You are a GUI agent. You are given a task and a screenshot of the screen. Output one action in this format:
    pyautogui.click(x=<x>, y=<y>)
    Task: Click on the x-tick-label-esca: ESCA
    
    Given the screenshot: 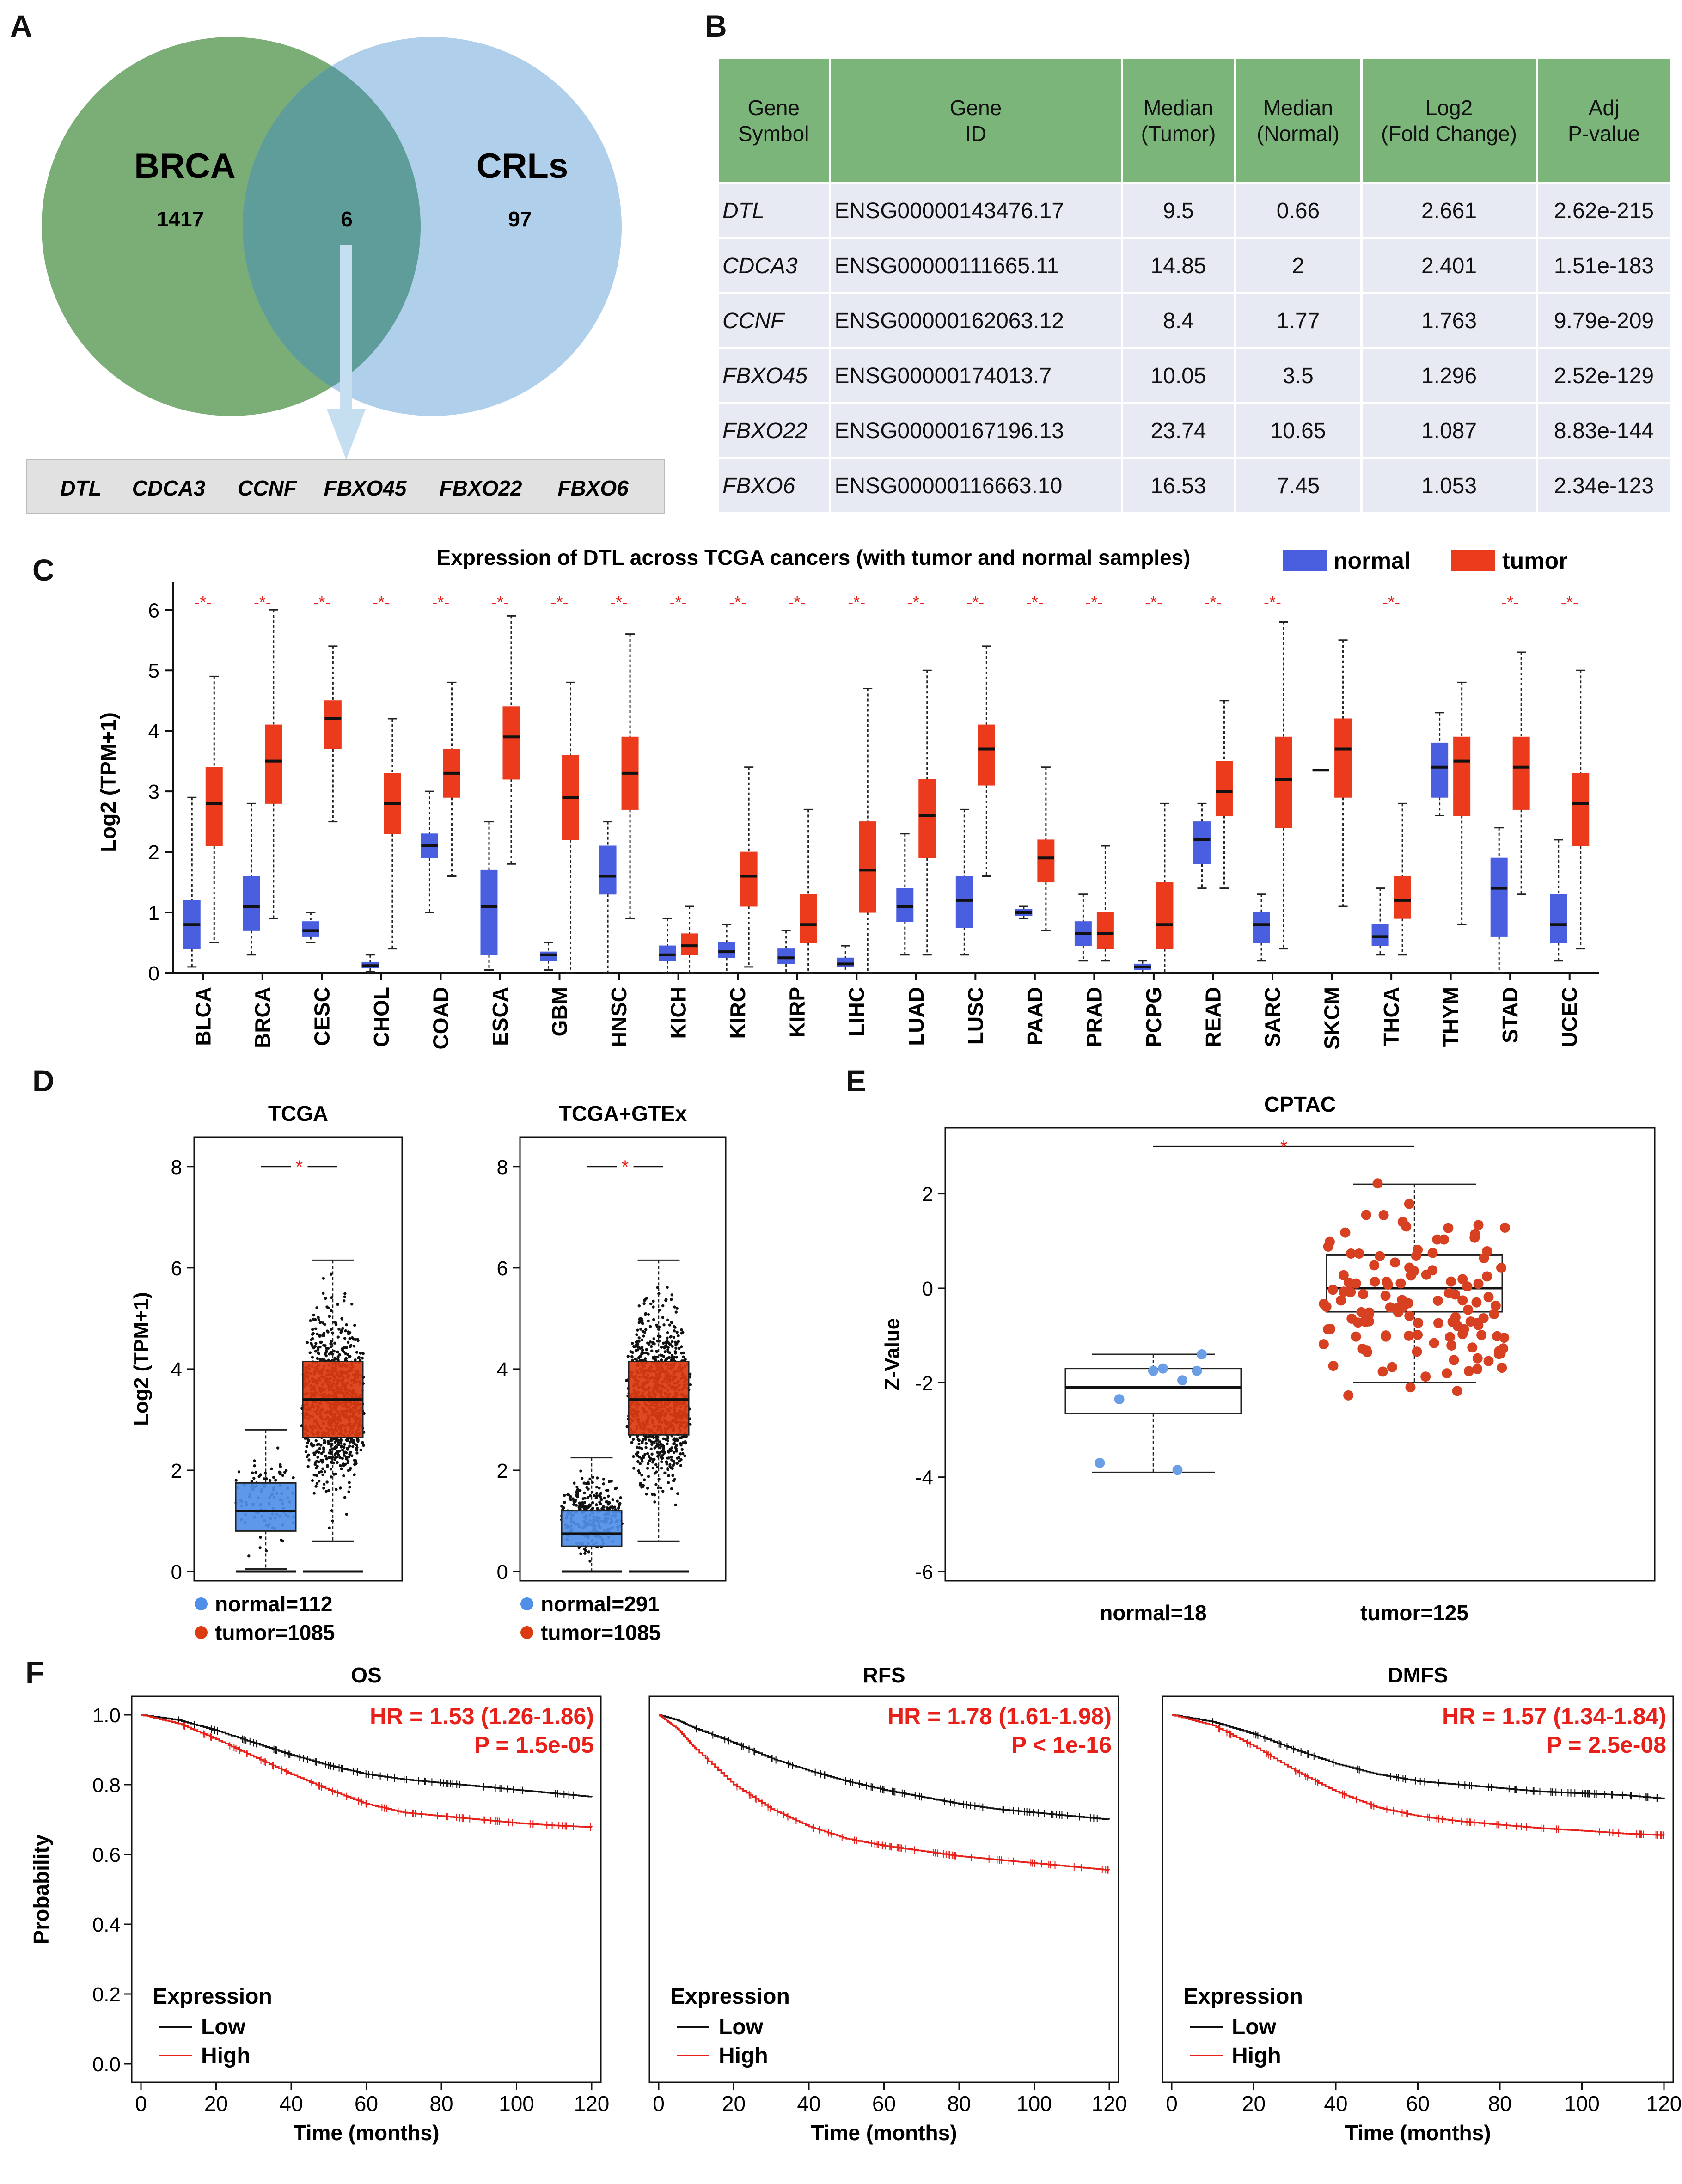 What is the action you would take?
    pyautogui.click(x=500, y=1016)
    